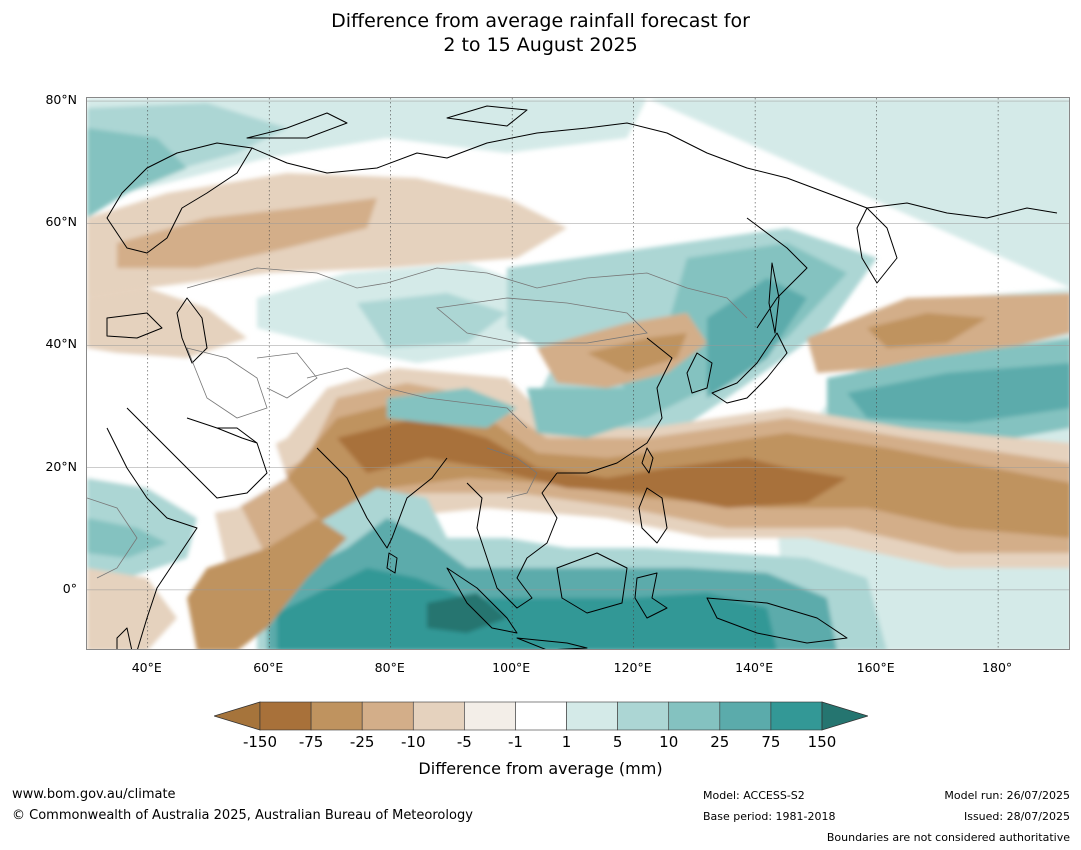  Describe the element at coordinates (754, 795) in the screenshot. I see `footer-model: Model: ACCESS-S2` at that location.